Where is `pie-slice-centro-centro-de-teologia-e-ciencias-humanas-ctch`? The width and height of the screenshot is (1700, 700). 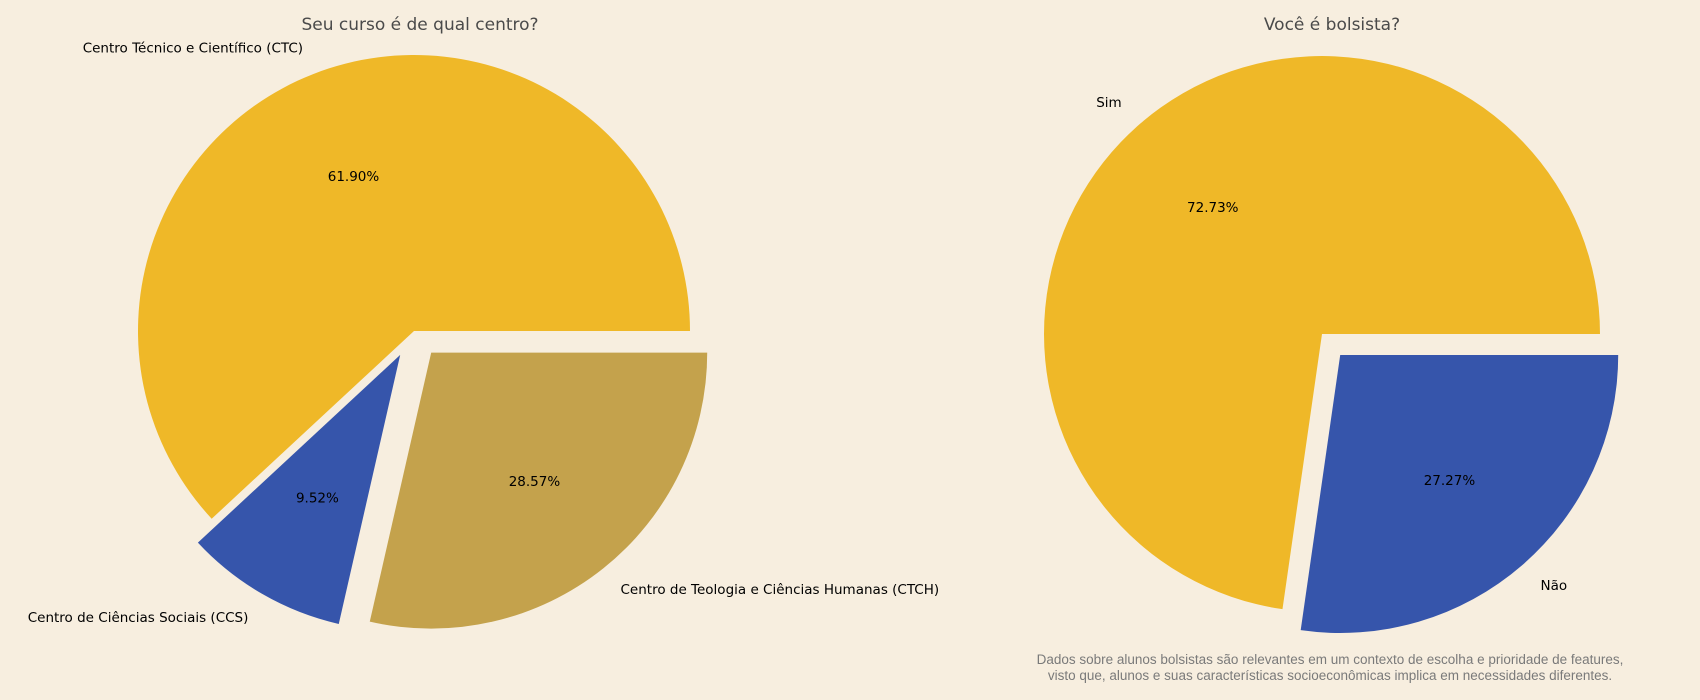
pie-slice-centro-centro-de-teologia-e-ciencias-humanas-ctch is located at coordinates (538, 490).